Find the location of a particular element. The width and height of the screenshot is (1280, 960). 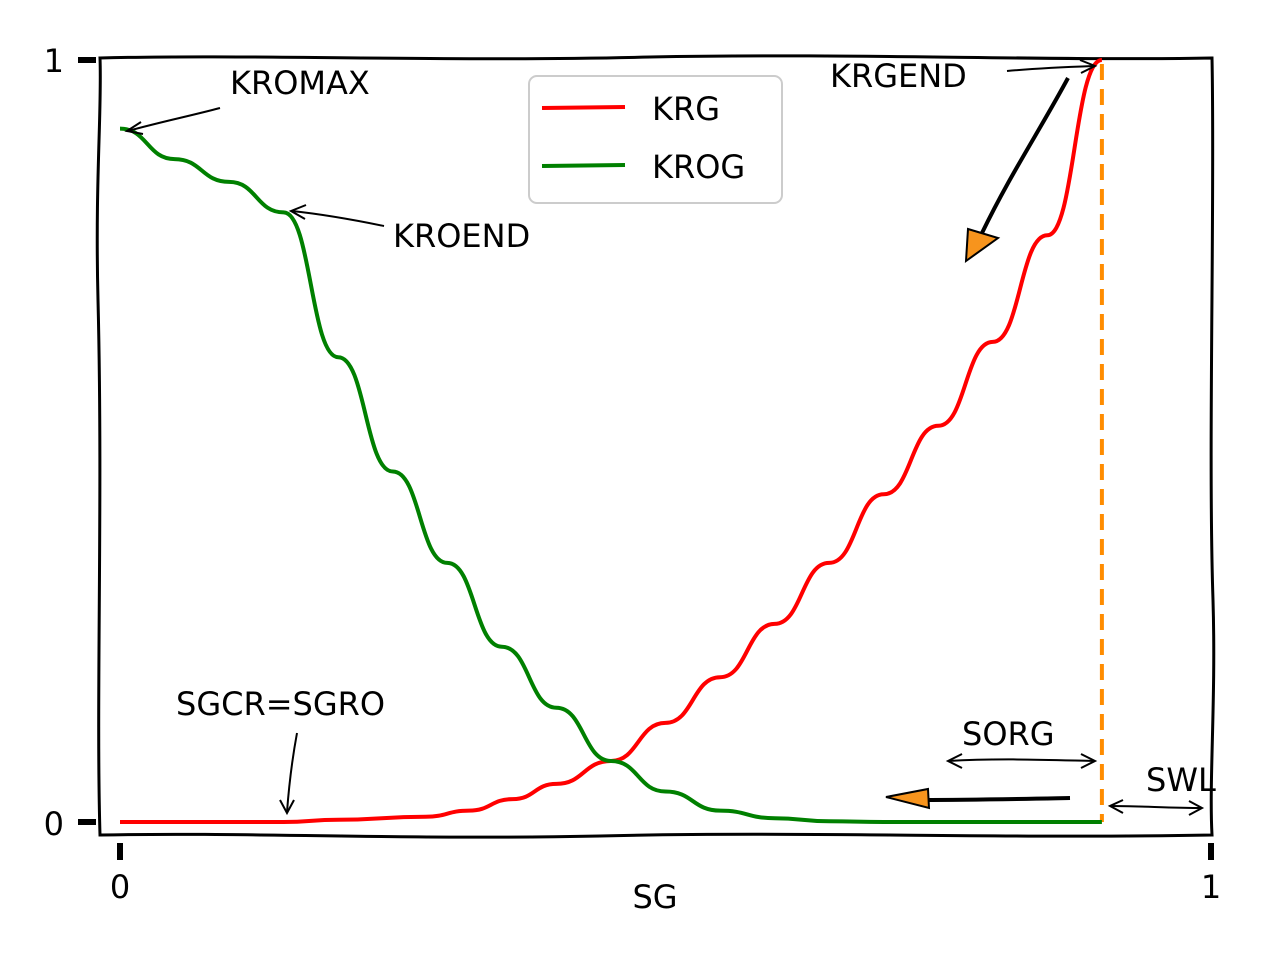

sorg-big-arrowhead is located at coordinates (908, 798).